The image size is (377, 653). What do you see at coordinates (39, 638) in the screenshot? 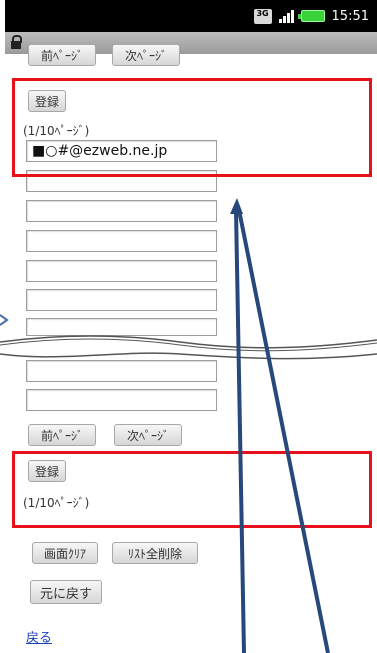
I see `back-link: 戻る` at bounding box center [39, 638].